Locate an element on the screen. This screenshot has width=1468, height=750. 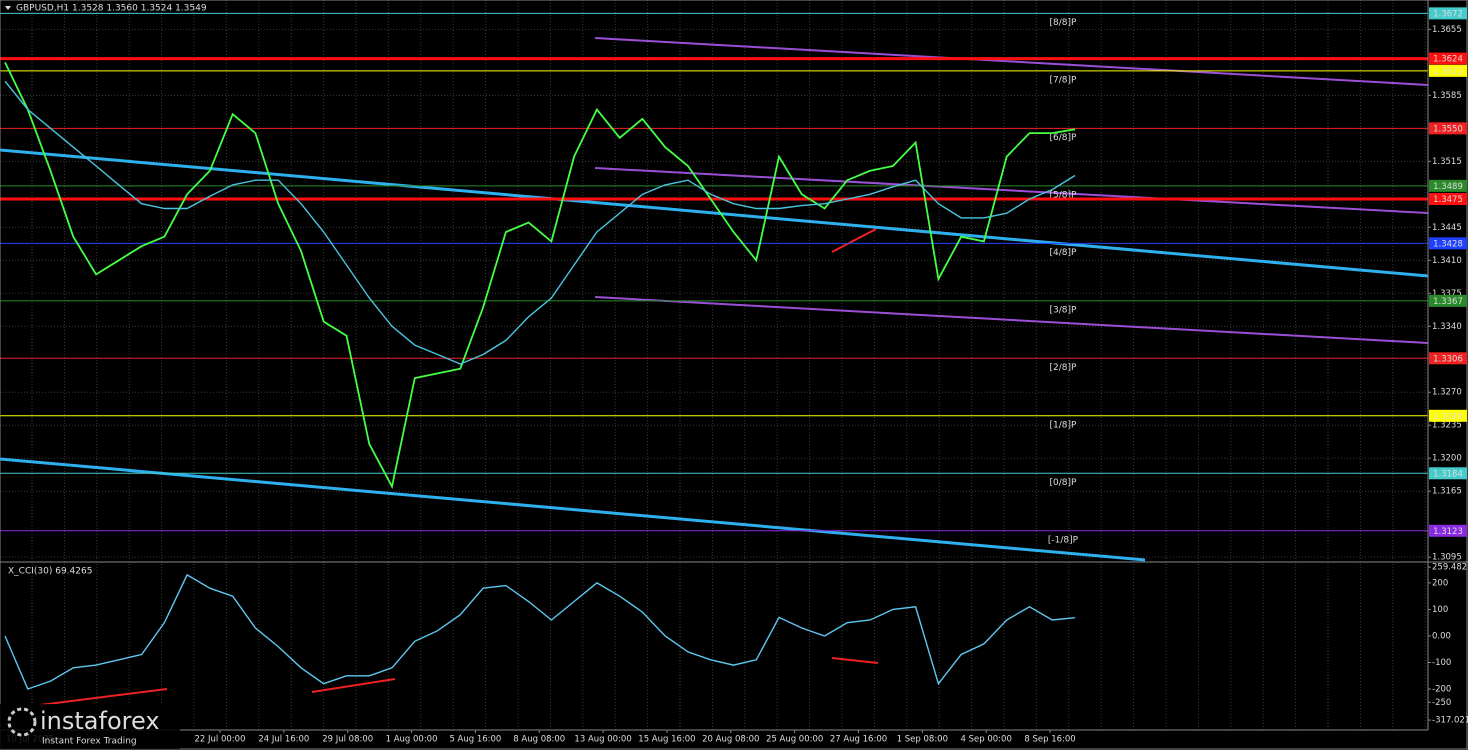
price-box-label: 1.3550 is located at coordinates (1448, 129).